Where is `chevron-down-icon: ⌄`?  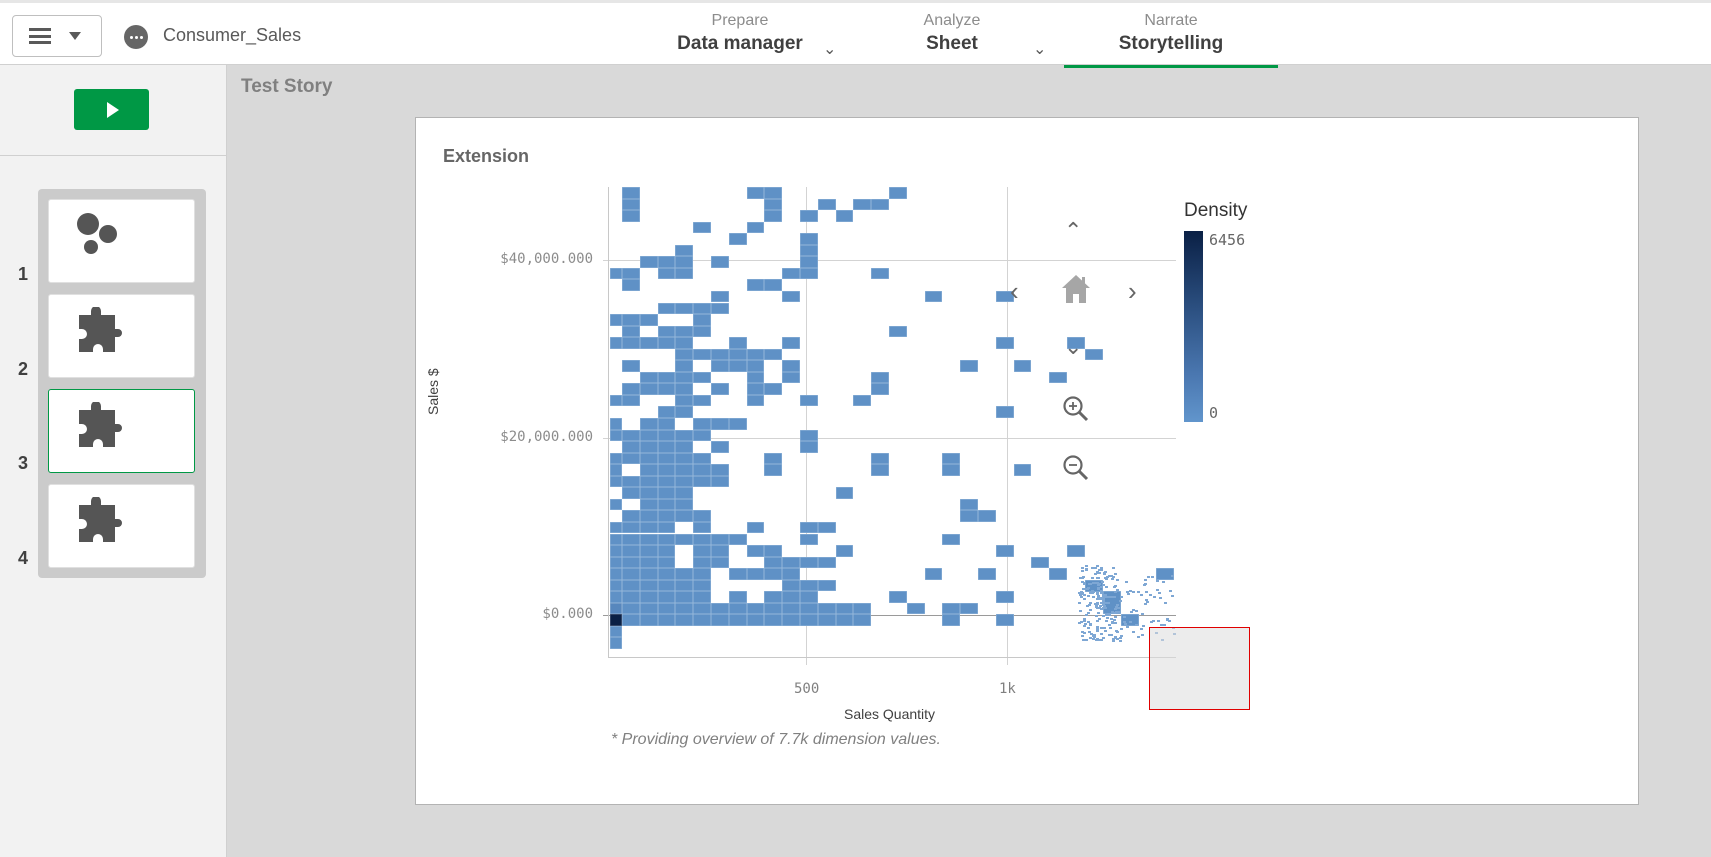
chevron-down-icon: ⌄ is located at coordinates (1040, 49).